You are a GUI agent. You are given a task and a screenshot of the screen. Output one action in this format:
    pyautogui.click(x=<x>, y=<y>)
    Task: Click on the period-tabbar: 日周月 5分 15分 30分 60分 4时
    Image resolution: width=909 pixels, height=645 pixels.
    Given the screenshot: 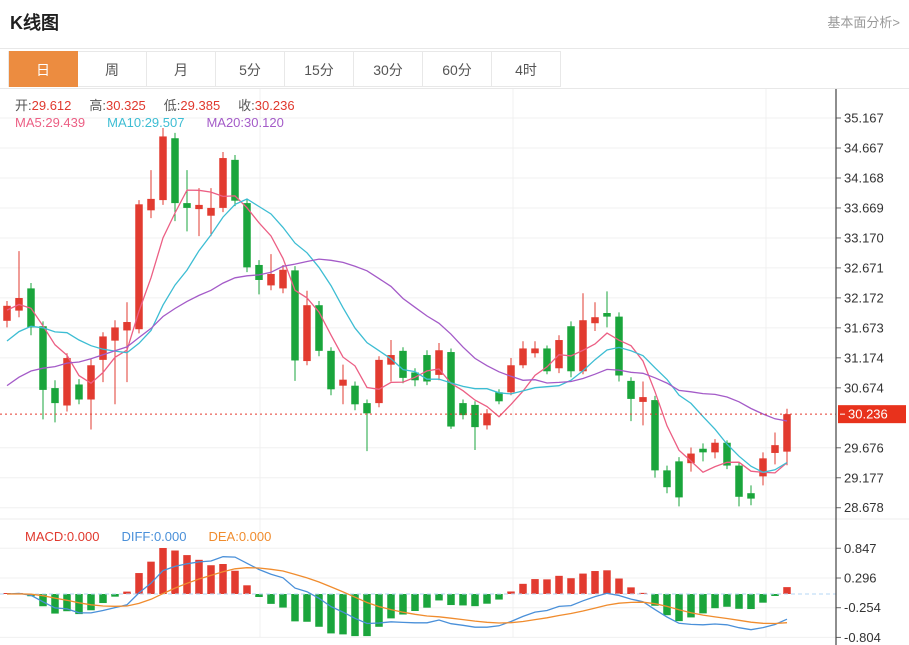 What is the action you would take?
    pyautogui.click(x=454, y=69)
    